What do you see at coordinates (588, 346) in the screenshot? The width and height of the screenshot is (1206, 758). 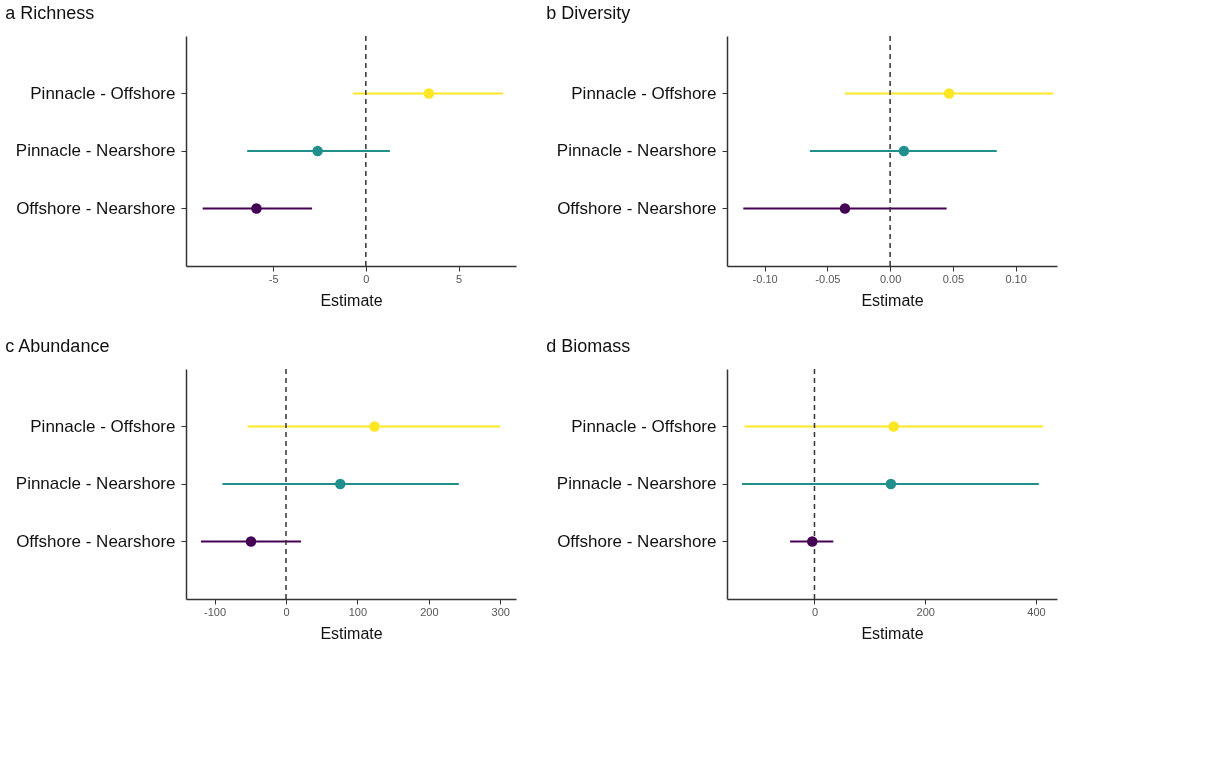 I see `chart-title: d Biomass` at bounding box center [588, 346].